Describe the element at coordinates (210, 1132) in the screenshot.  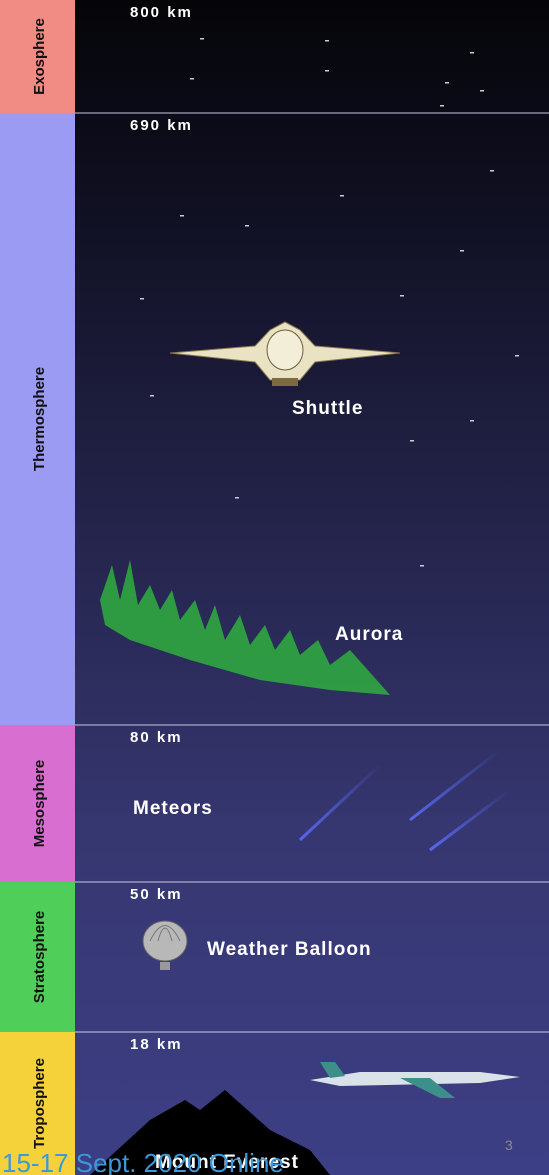
I see `mountain-icon` at that location.